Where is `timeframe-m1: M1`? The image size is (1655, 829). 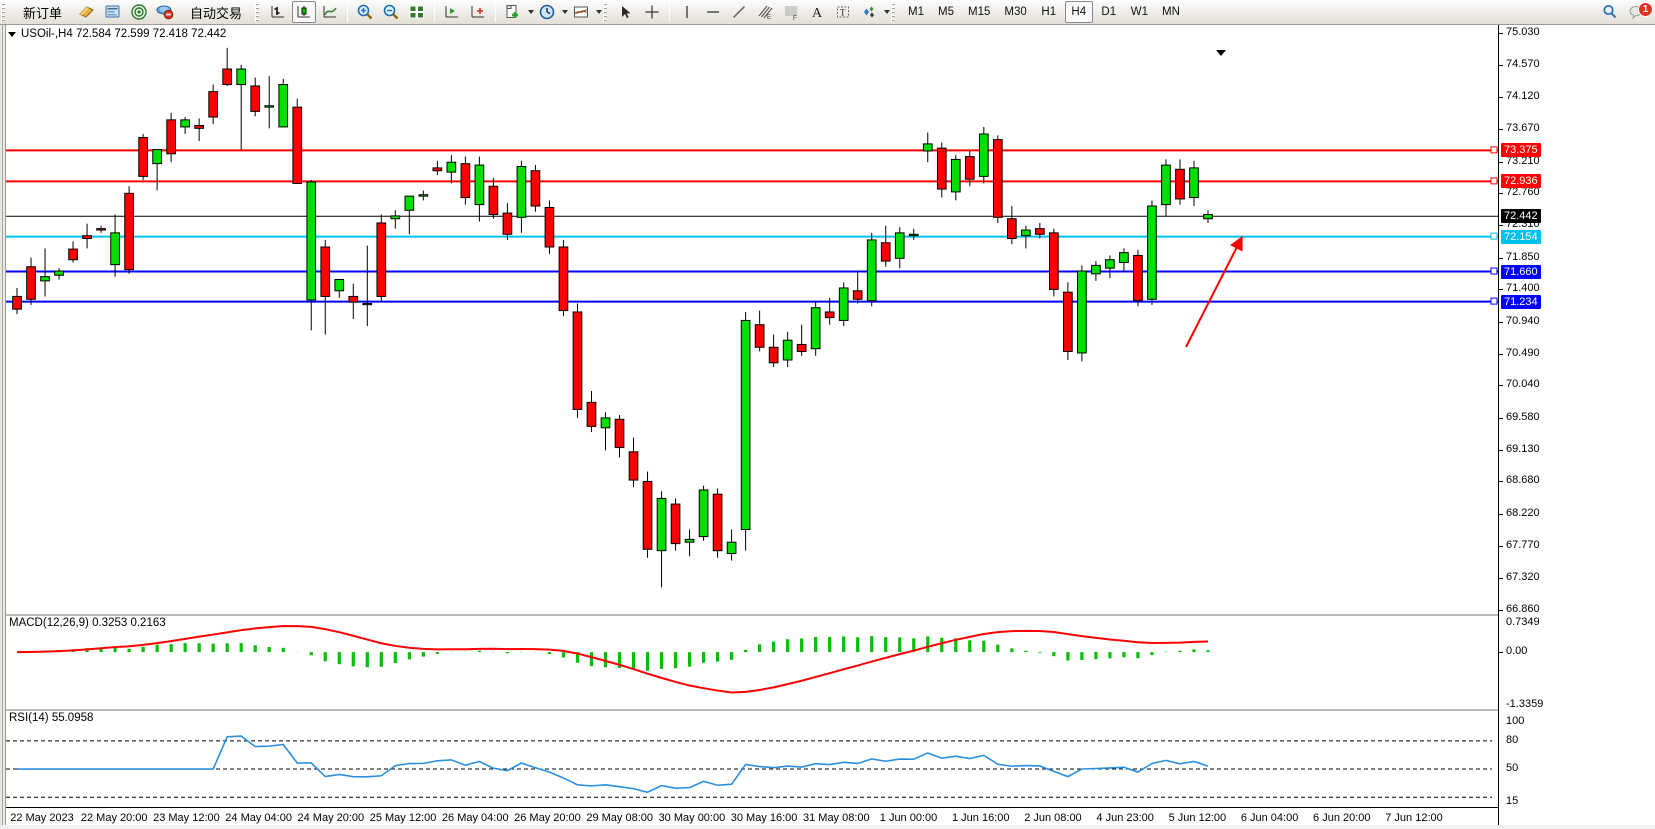
timeframe-m1: M1 is located at coordinates (916, 12).